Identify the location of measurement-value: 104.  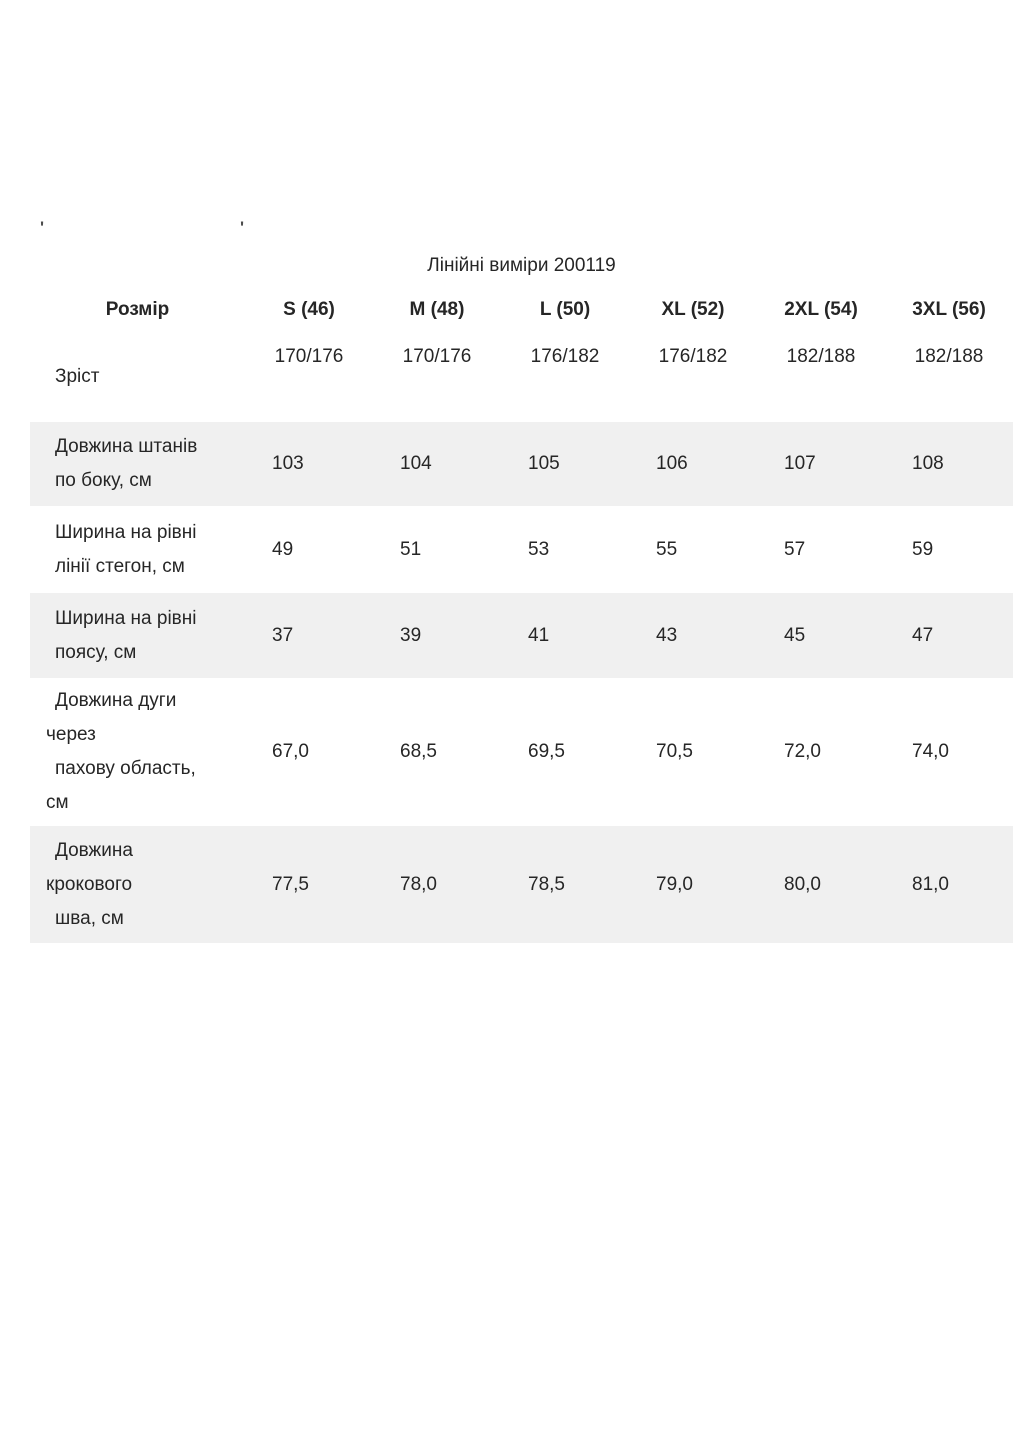
(416, 463).